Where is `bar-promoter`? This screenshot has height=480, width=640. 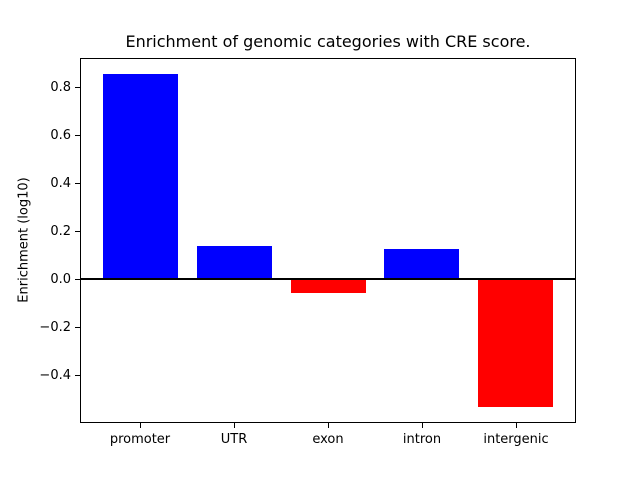 bar-promoter is located at coordinates (140, 176).